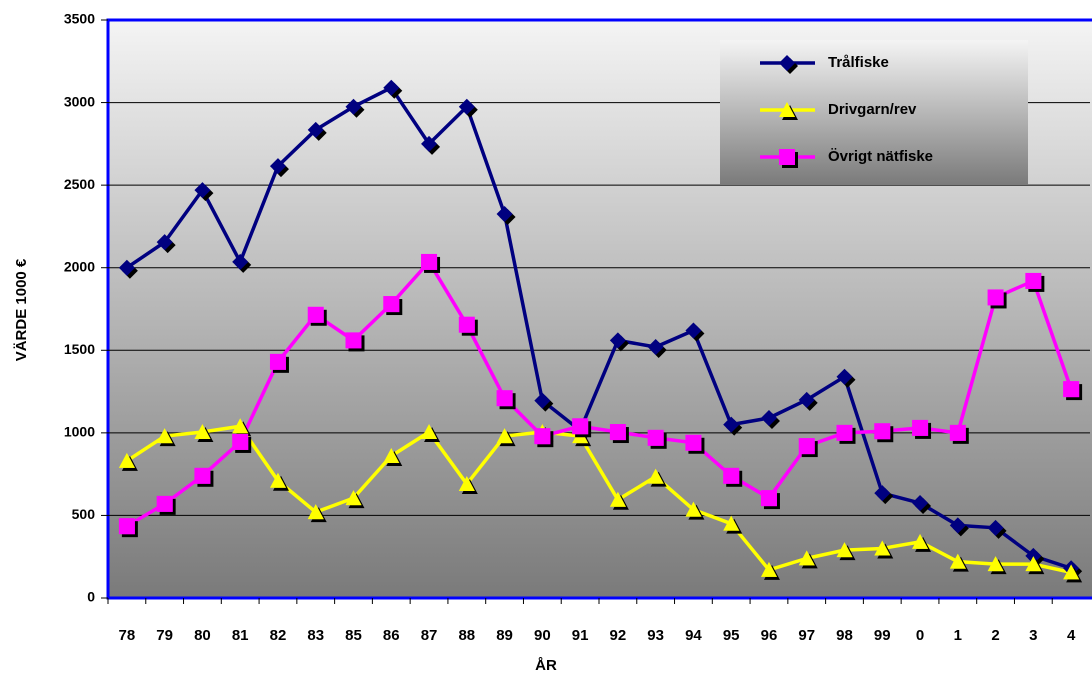 This screenshot has width=1092, height=679. I want to click on y-tick-label: 1000, so click(79, 432).